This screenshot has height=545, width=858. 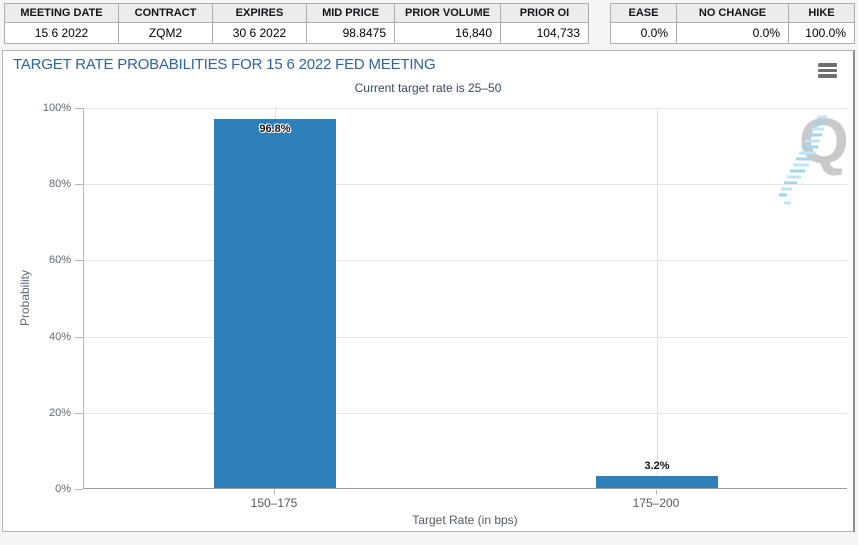 What do you see at coordinates (274, 503) in the screenshot?
I see `x-tick-label: 150–175` at bounding box center [274, 503].